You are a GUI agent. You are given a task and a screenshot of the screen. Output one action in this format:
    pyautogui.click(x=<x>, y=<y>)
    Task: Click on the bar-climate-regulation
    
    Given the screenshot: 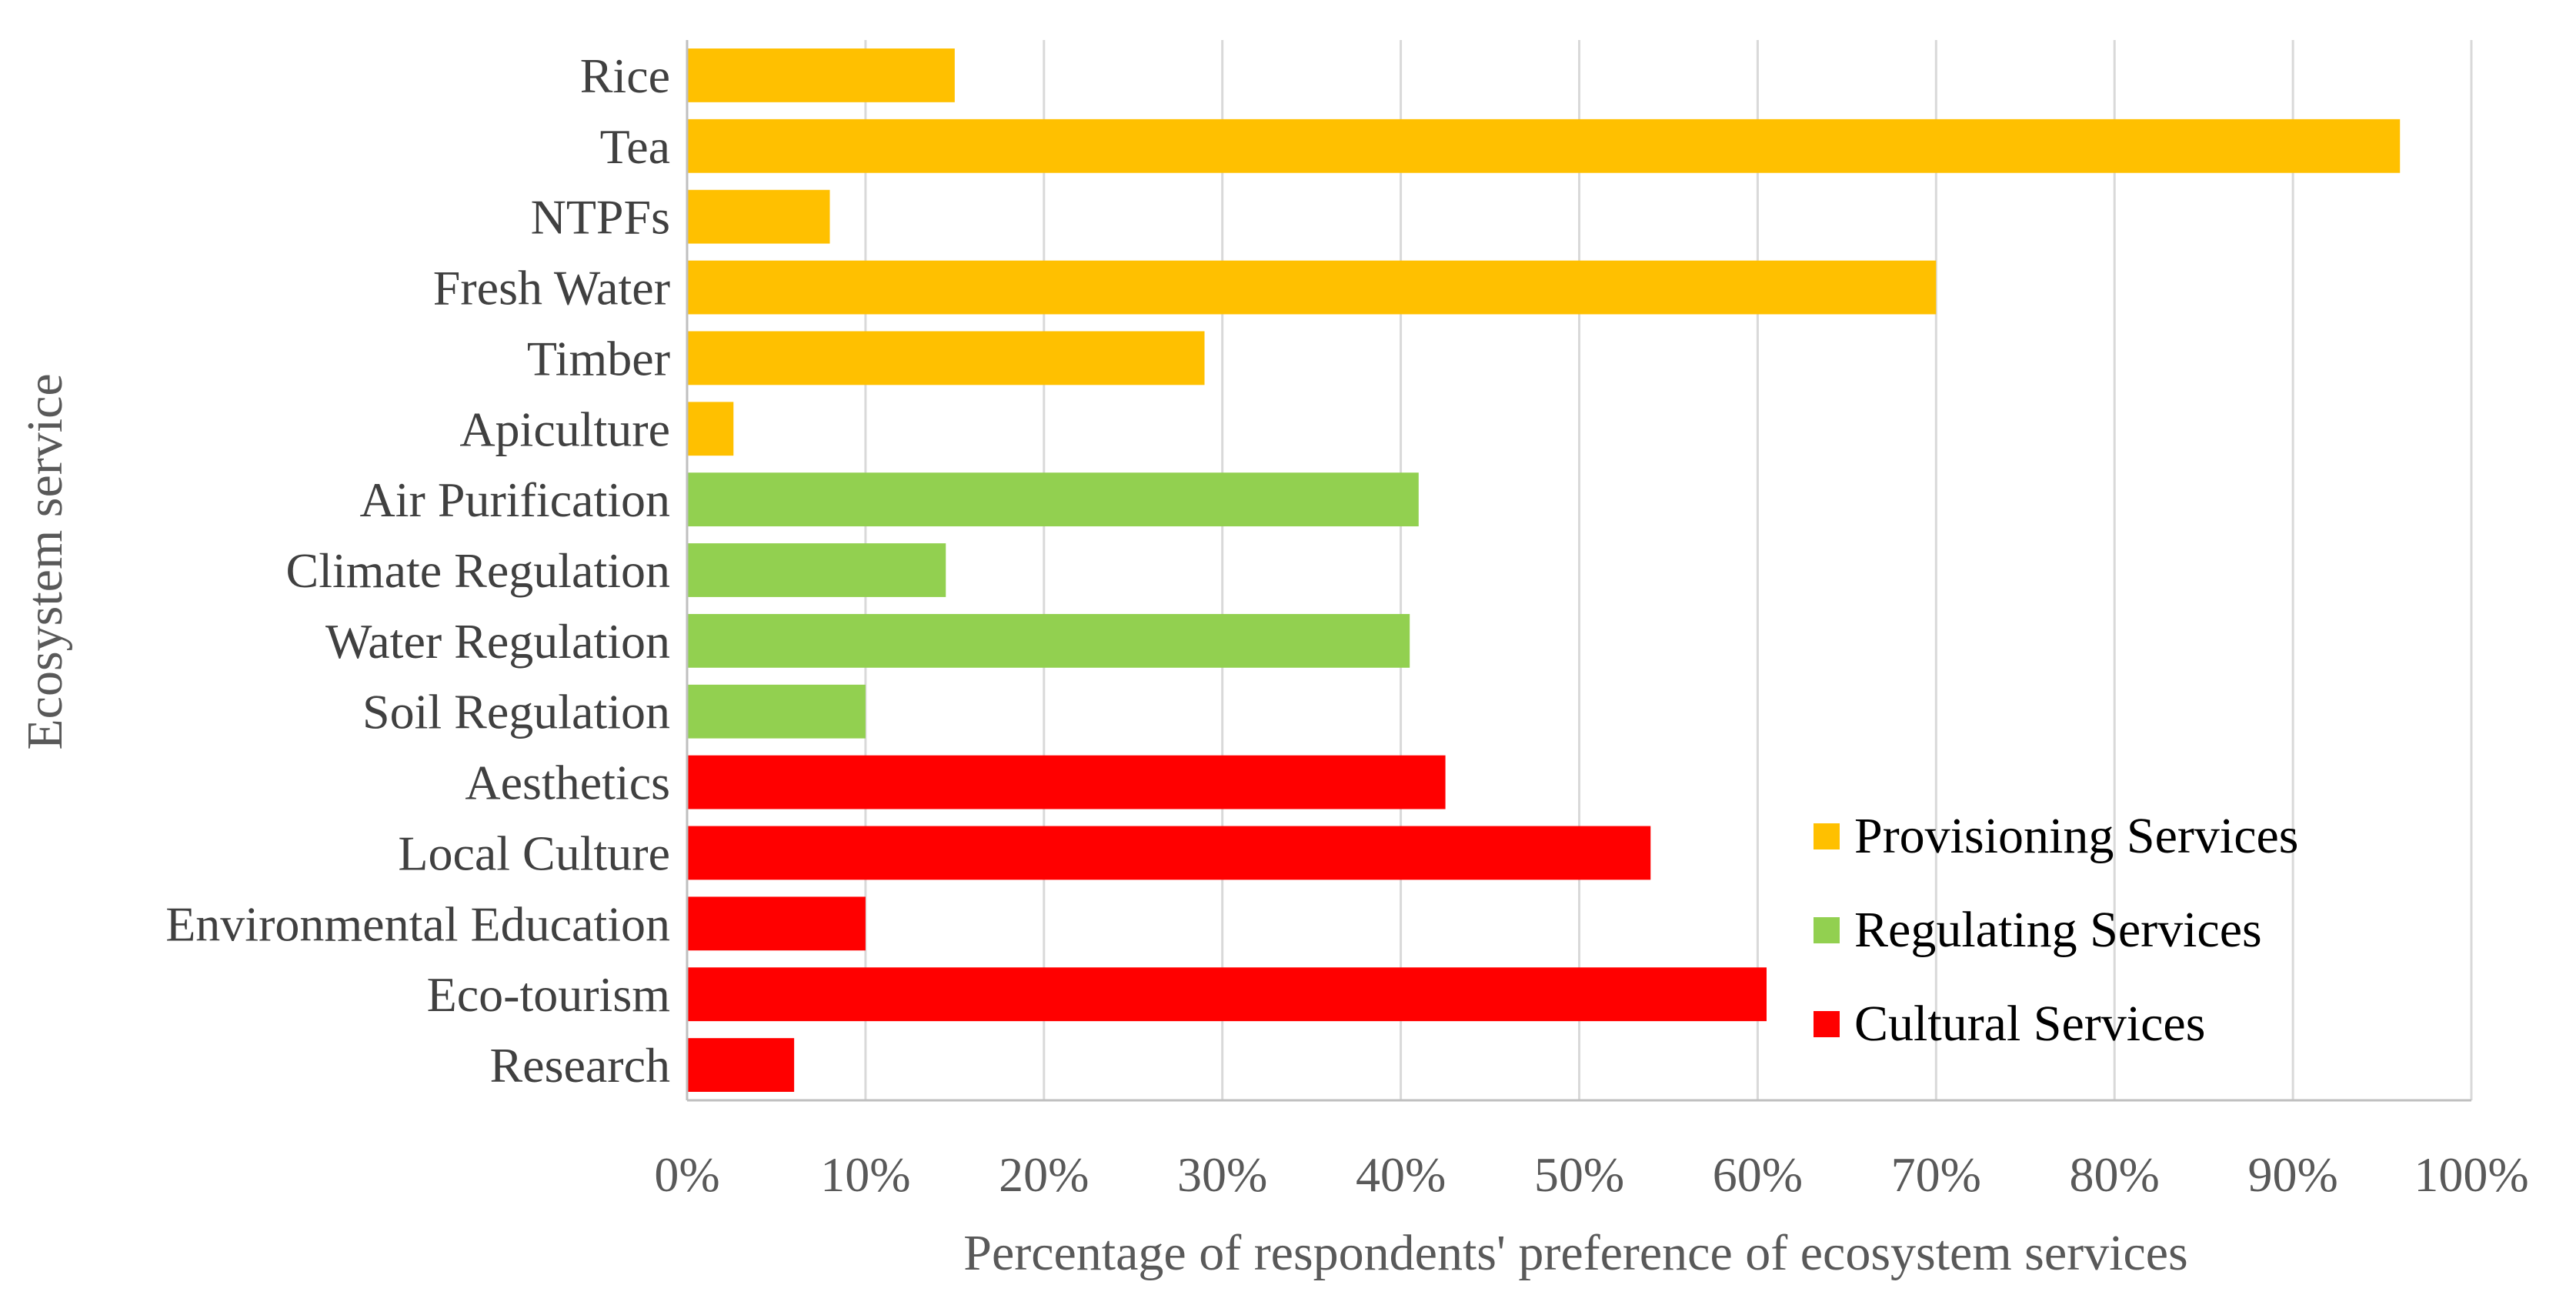 What is the action you would take?
    pyautogui.click(x=817, y=570)
    